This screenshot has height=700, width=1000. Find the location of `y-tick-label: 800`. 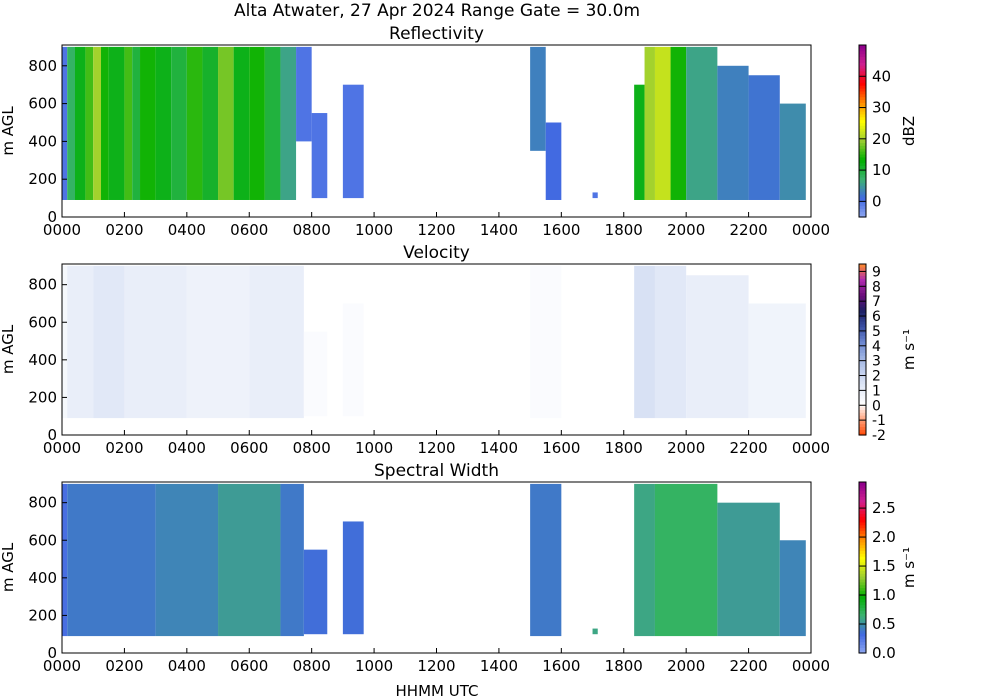

y-tick-label: 800 is located at coordinates (42, 285).